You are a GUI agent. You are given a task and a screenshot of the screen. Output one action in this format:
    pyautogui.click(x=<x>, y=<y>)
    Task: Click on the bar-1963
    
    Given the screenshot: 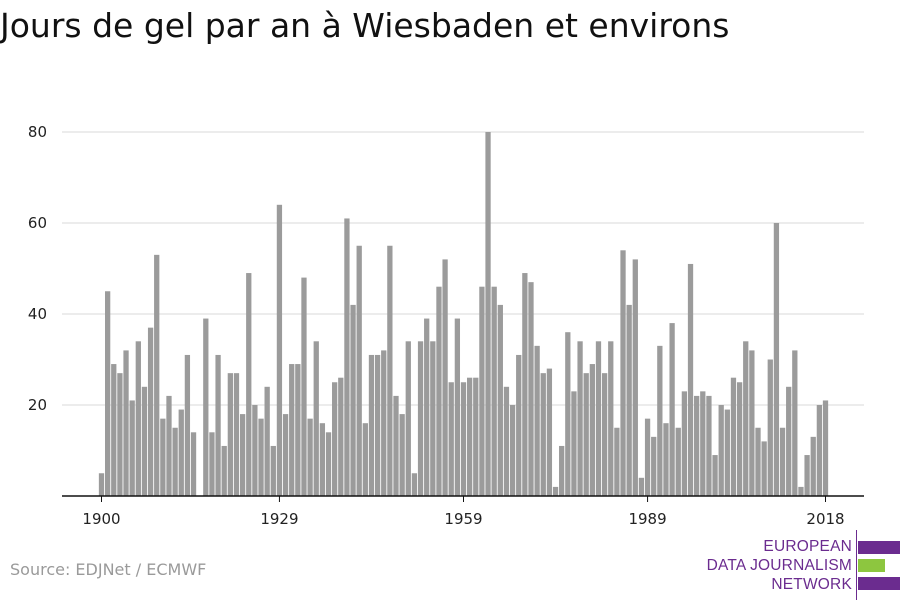 What is the action you would take?
    pyautogui.click(x=488, y=314)
    